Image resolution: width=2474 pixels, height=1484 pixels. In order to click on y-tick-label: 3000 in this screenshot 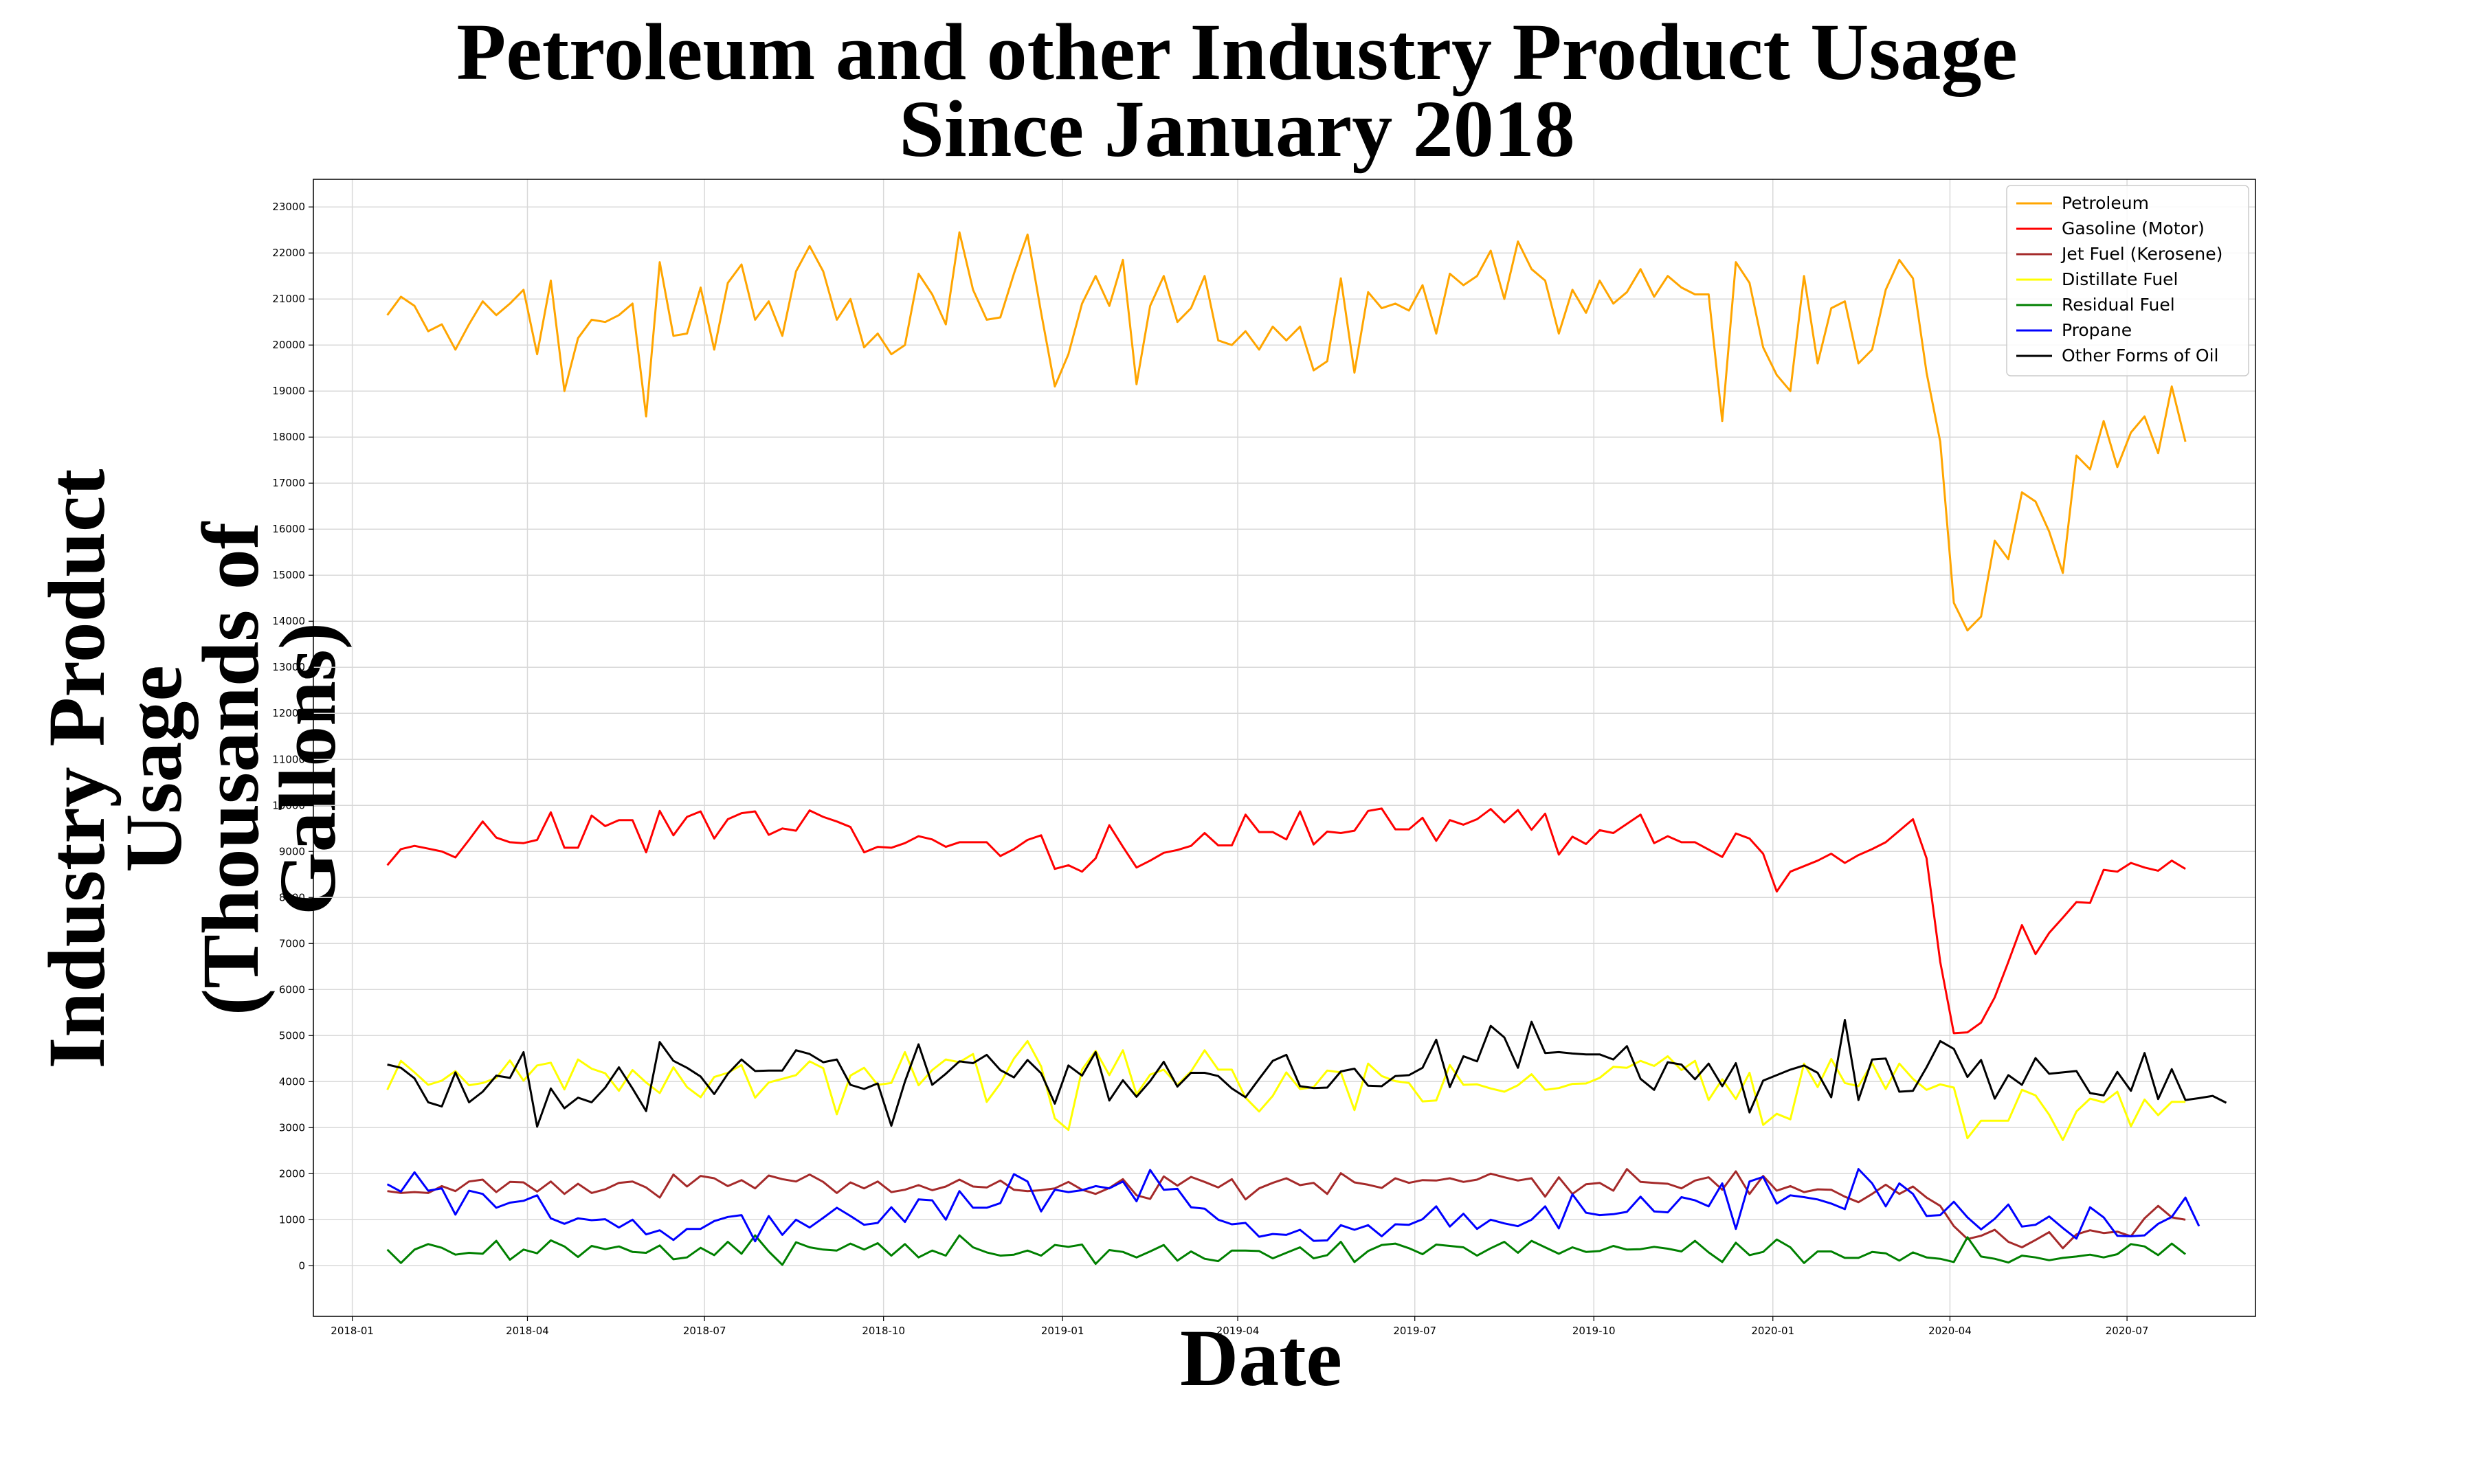, I will do `click(292, 1127)`.